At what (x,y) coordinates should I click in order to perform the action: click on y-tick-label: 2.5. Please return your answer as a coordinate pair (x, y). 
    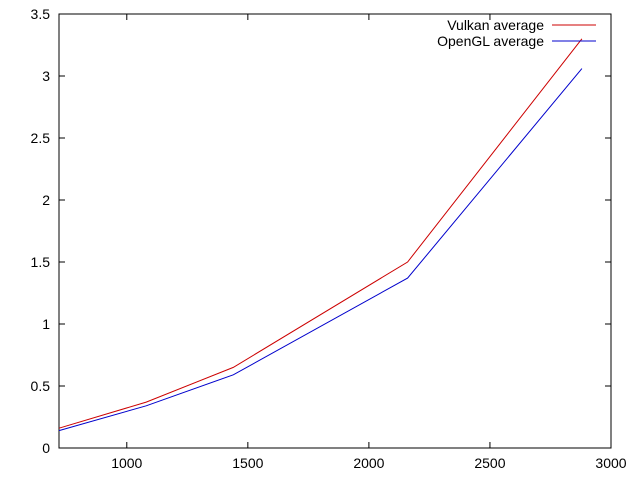
    Looking at the image, I should click on (41, 138).